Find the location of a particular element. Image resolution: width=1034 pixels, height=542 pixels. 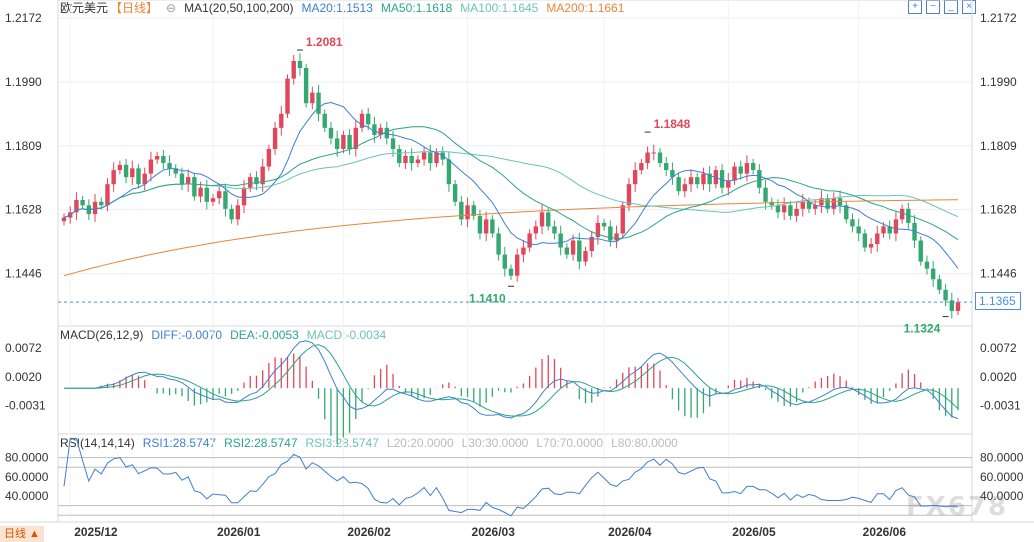

rsi-pane-frame is located at coordinates (515, 478).